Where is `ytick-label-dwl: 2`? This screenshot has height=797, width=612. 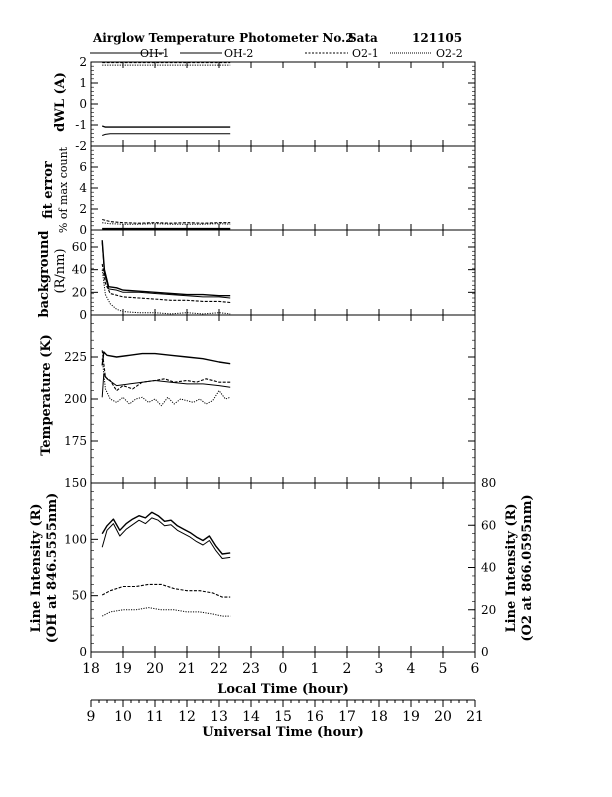 ytick-label-dwl: 2 is located at coordinates (83, 62).